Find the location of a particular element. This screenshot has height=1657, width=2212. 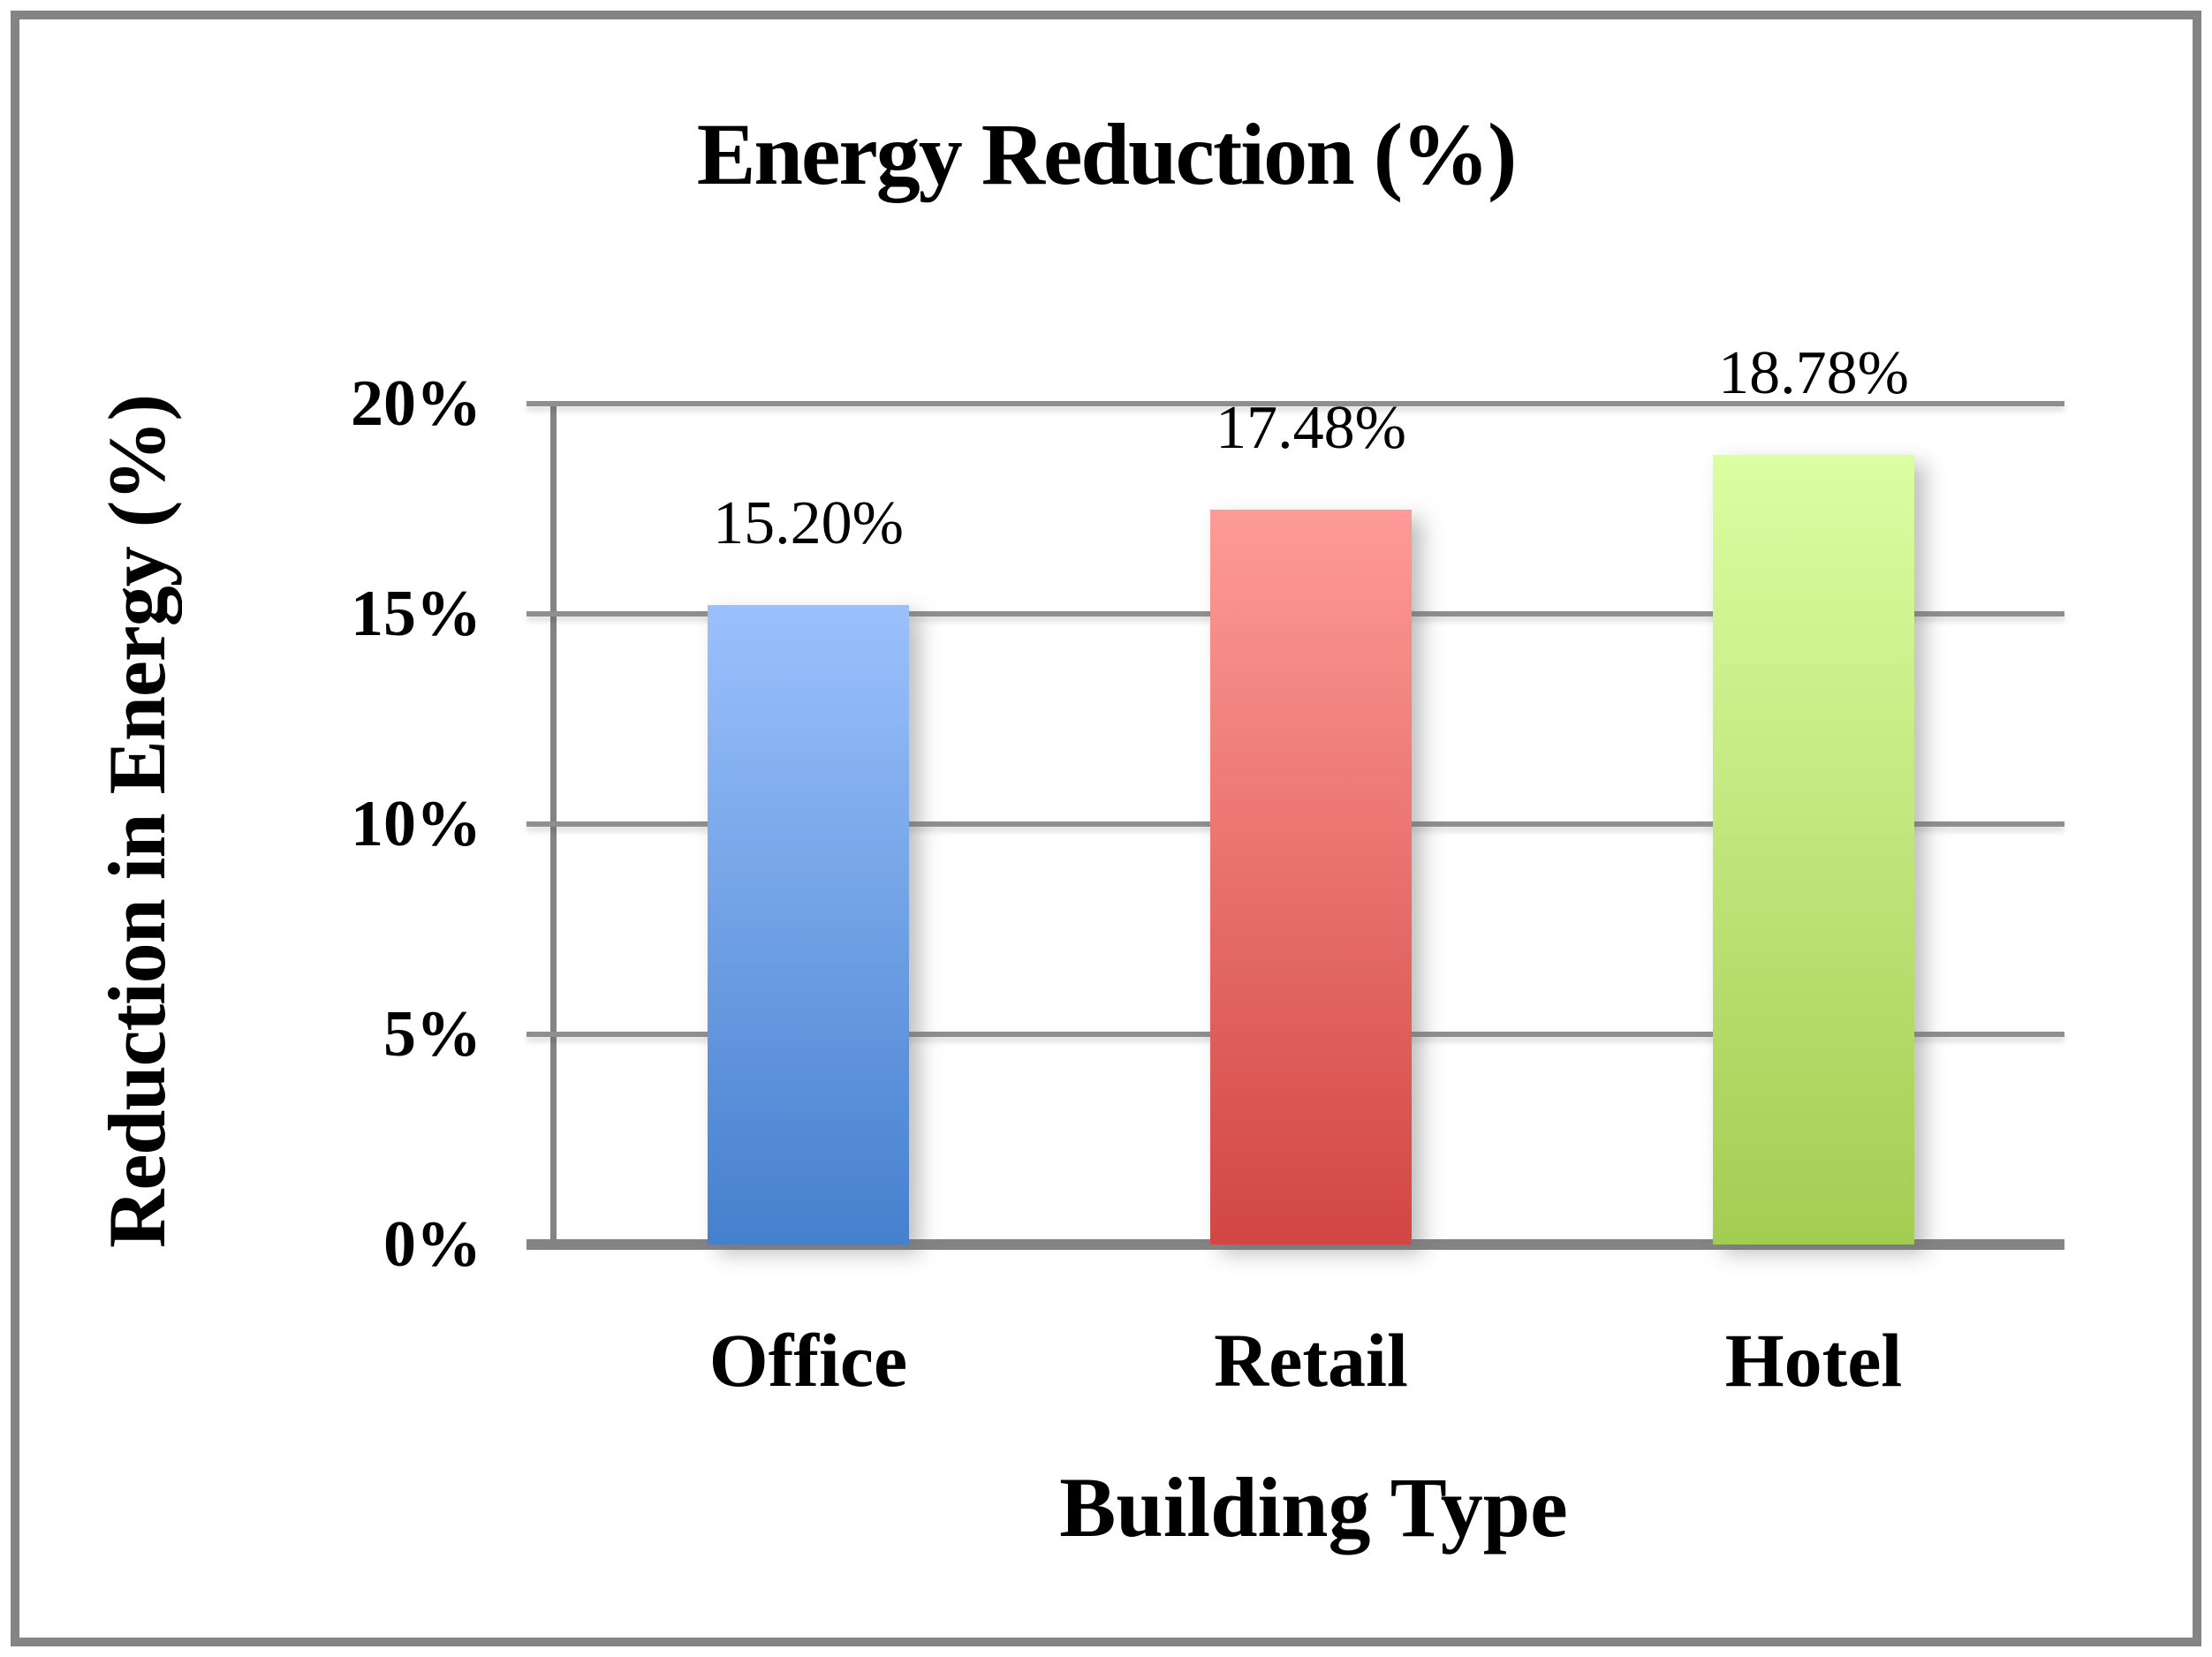

data-label-hotel: 18.78% is located at coordinates (1813, 373).